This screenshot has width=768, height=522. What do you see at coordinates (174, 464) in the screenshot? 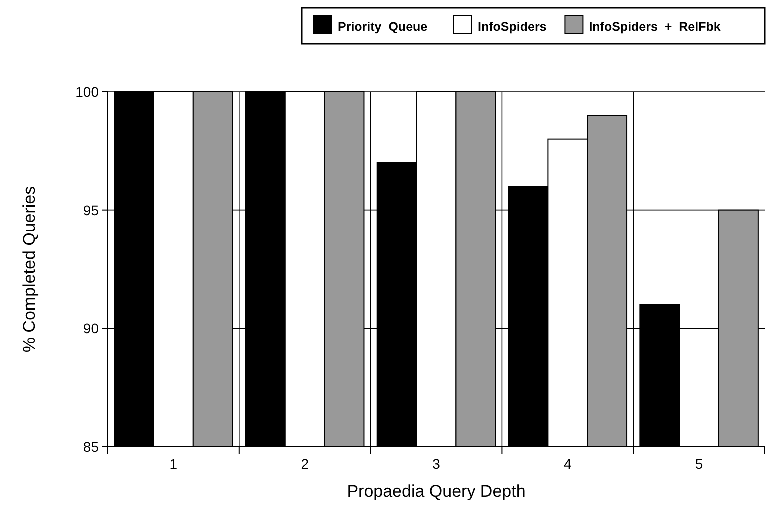
I see `x-tick-label: 1` at bounding box center [174, 464].